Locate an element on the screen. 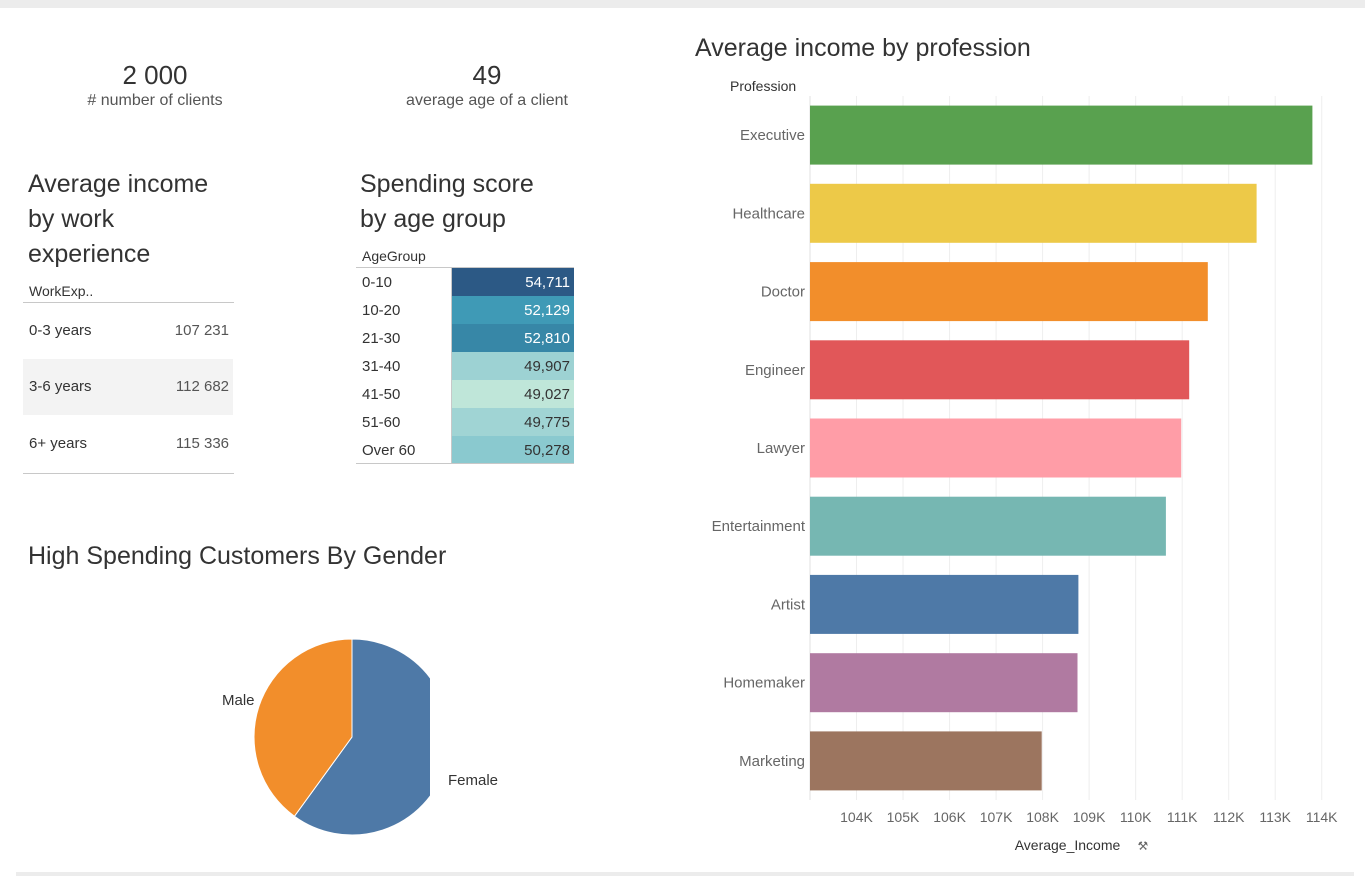  bar-marketing is located at coordinates (926, 761).